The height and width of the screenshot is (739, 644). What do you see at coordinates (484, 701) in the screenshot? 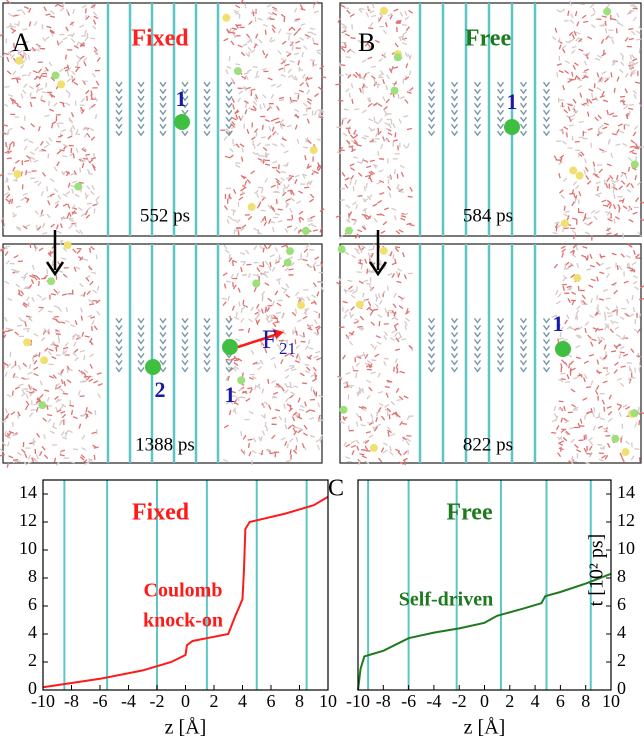
I see `x-tick-label: 0` at bounding box center [484, 701].